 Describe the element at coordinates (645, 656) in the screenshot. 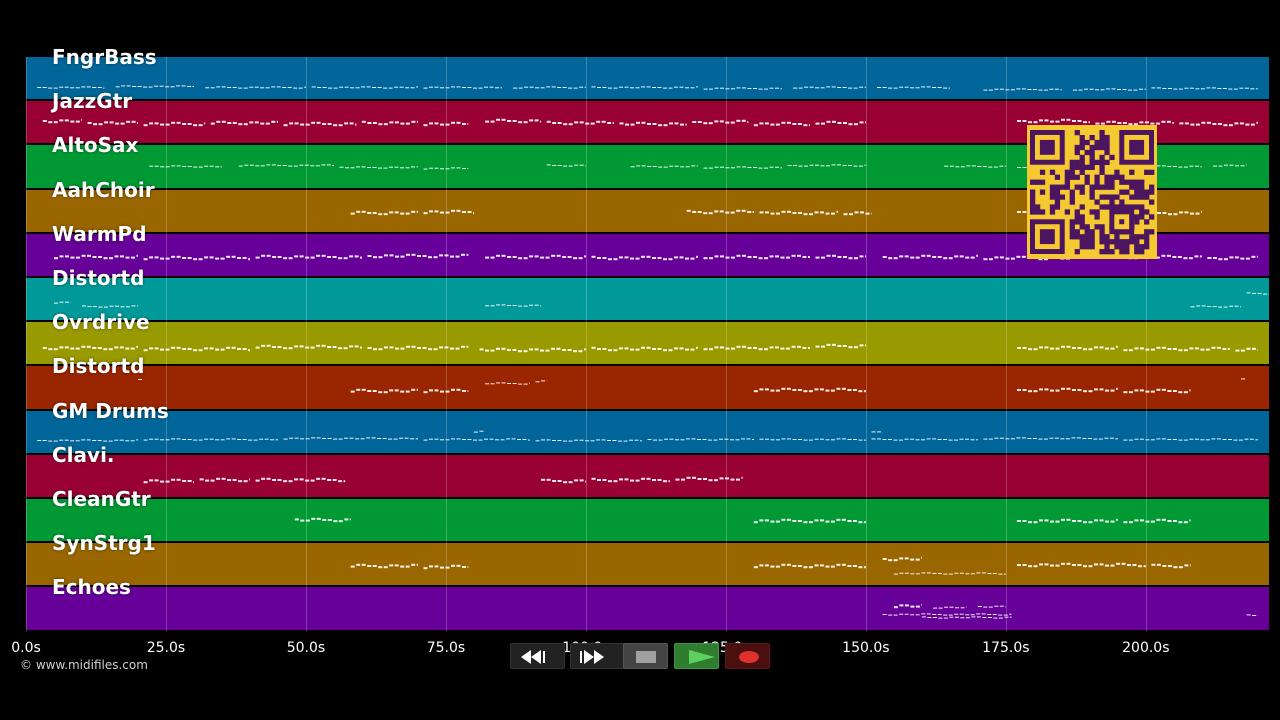

I see `stop-button` at that location.